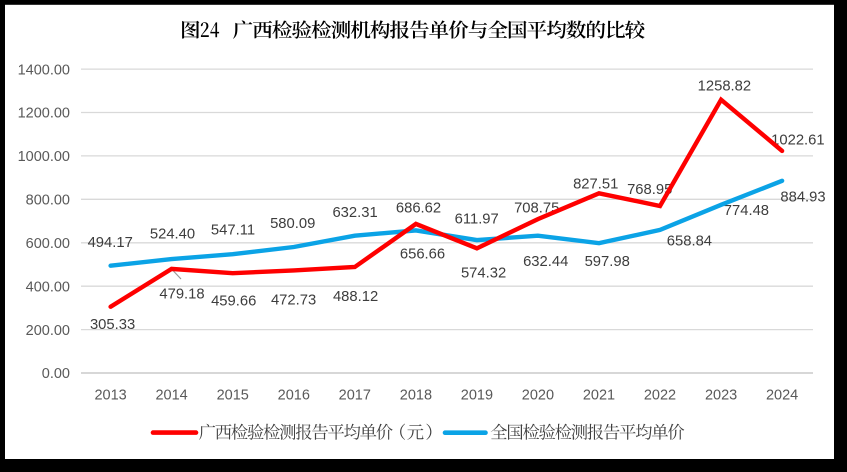  What do you see at coordinates (293, 300) in the screenshot?
I see `svg-text: 472.73` at bounding box center [293, 300].